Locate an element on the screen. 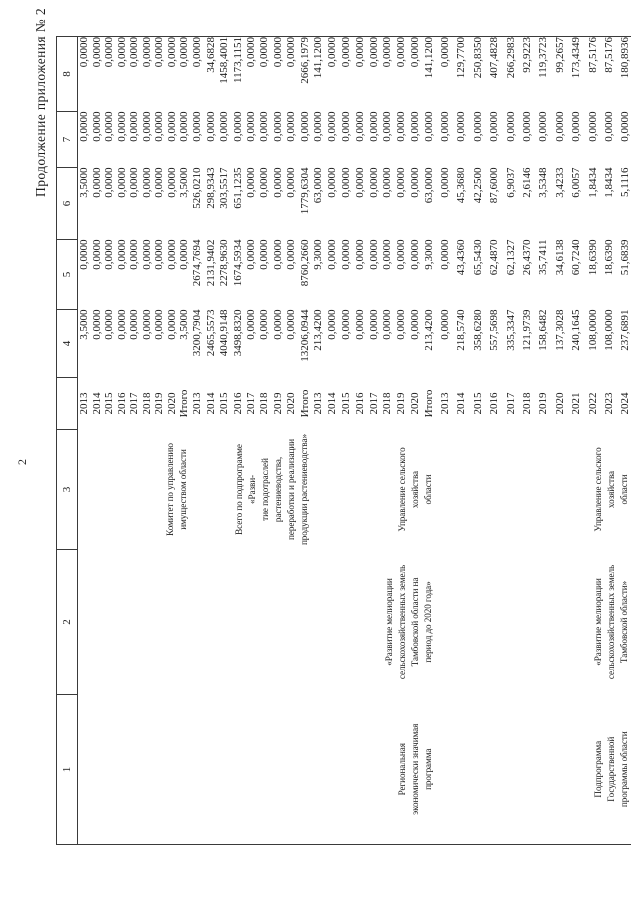 The image size is (640, 905). value-cell: 43,4360 is located at coordinates (461, 257).